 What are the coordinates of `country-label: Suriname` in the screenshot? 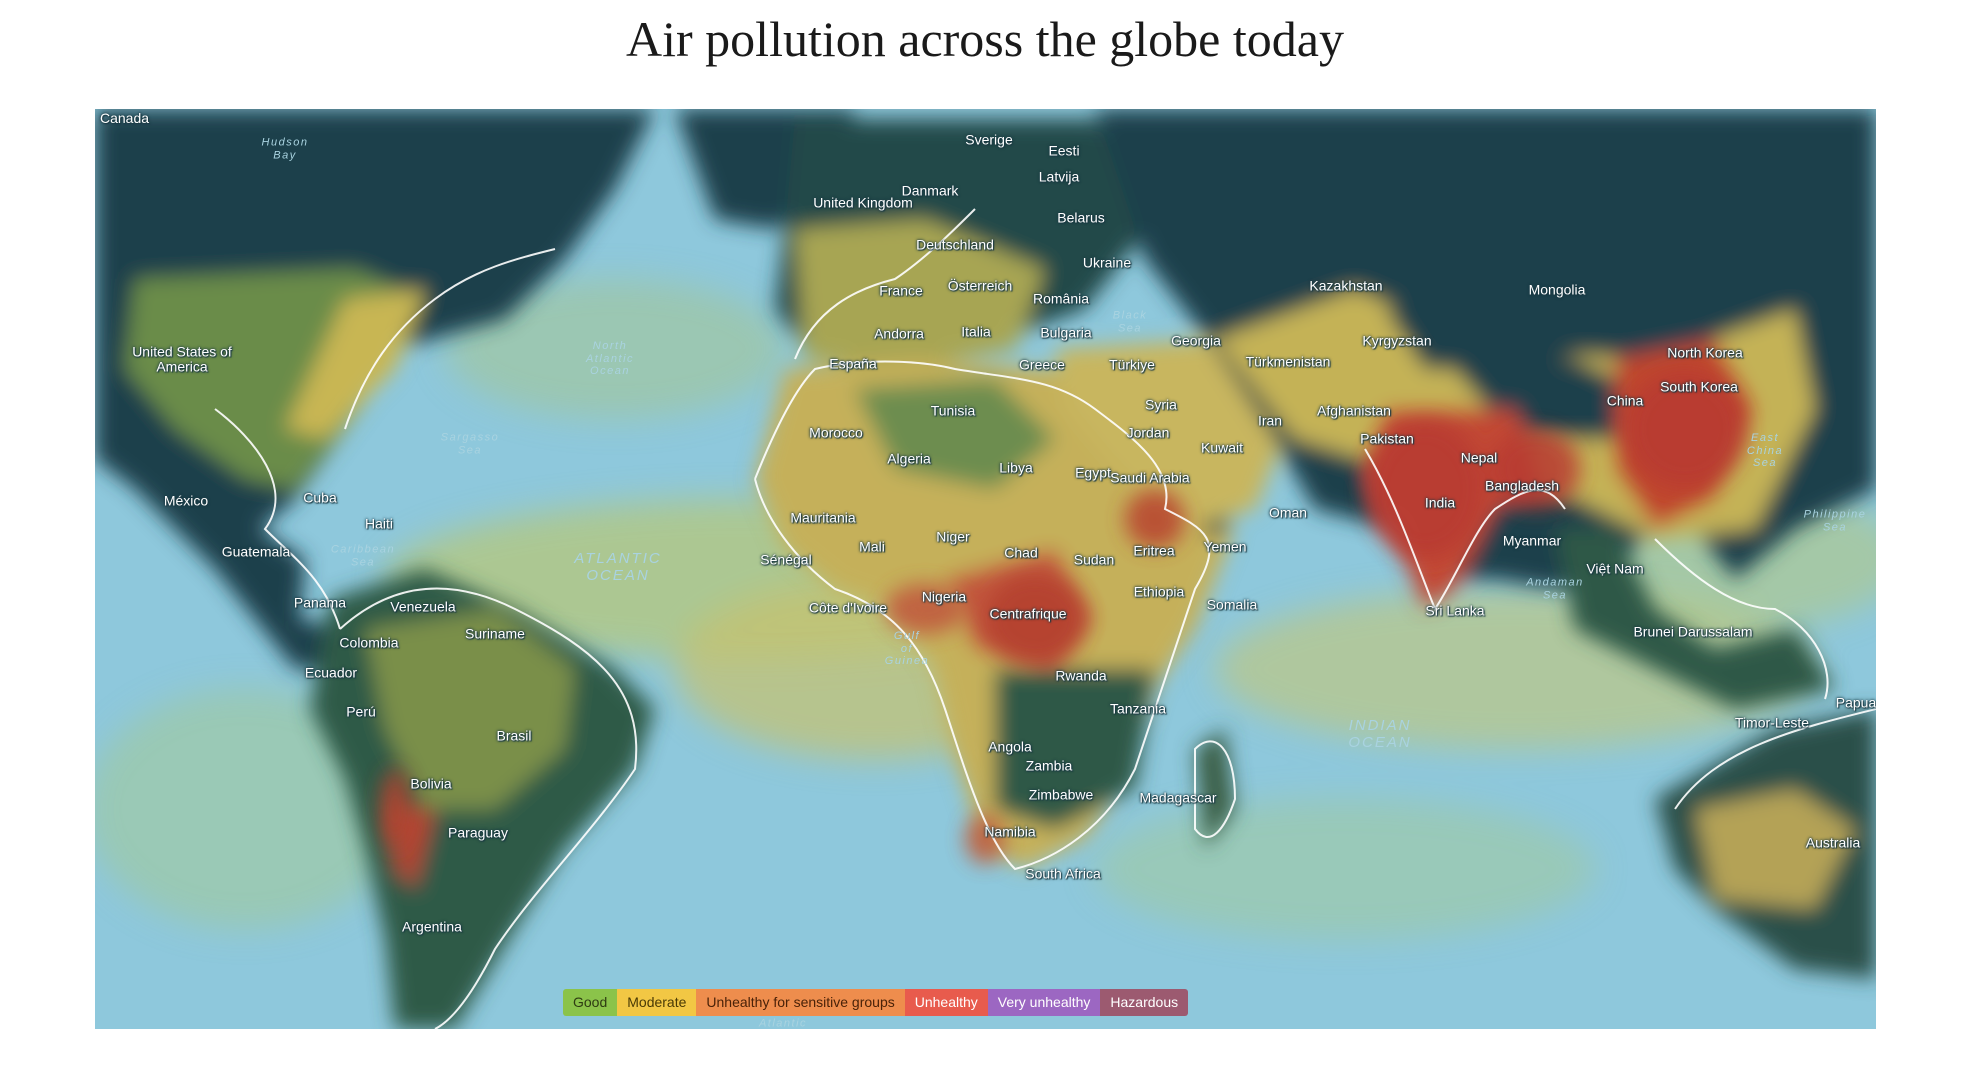 It's located at (495, 633).